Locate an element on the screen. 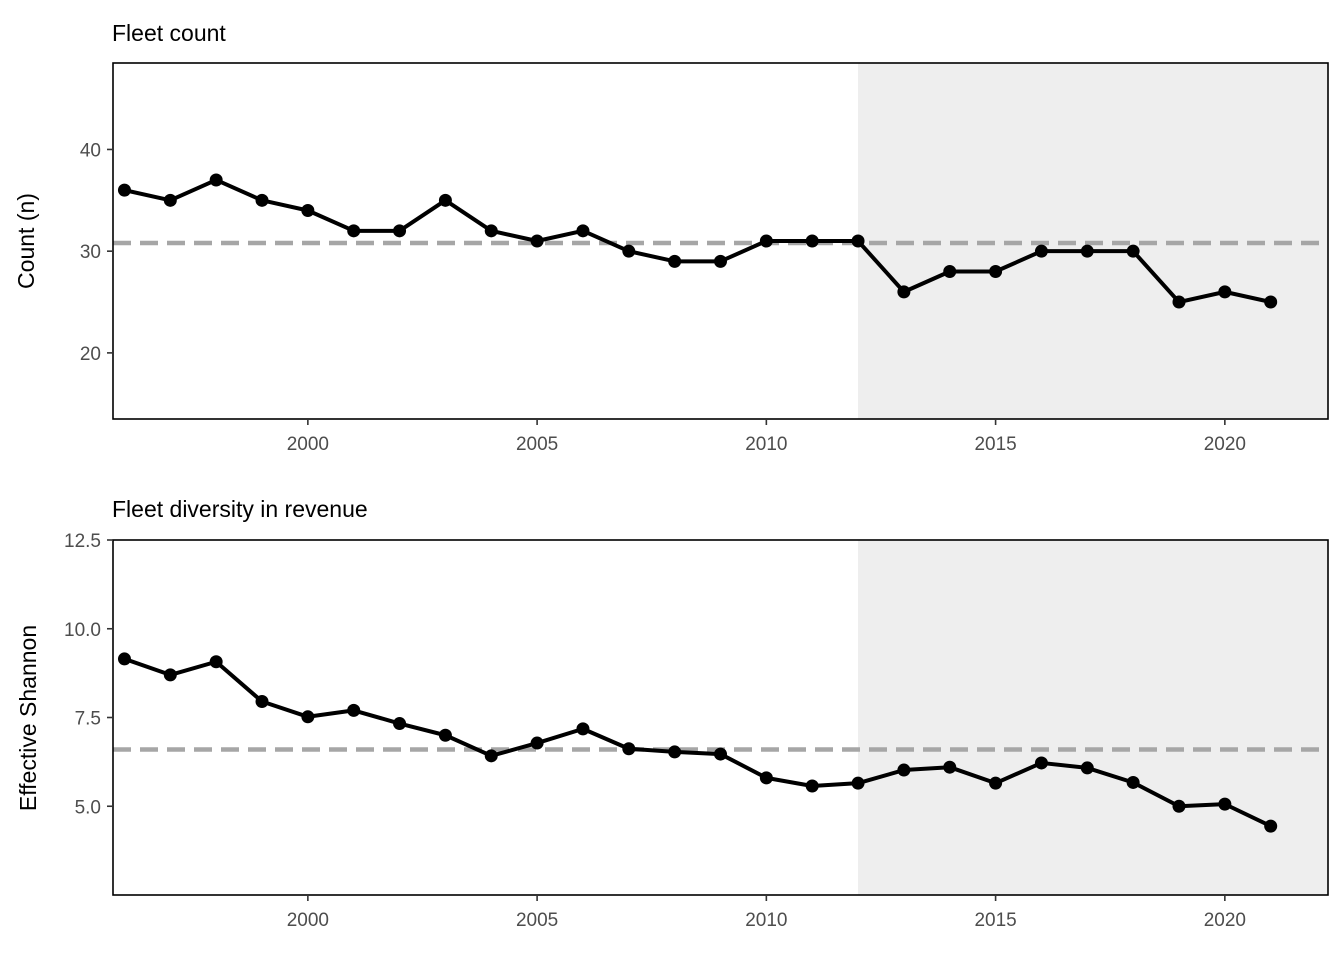  y-tick-label-5.0: 5.0 is located at coordinates (88, 807).